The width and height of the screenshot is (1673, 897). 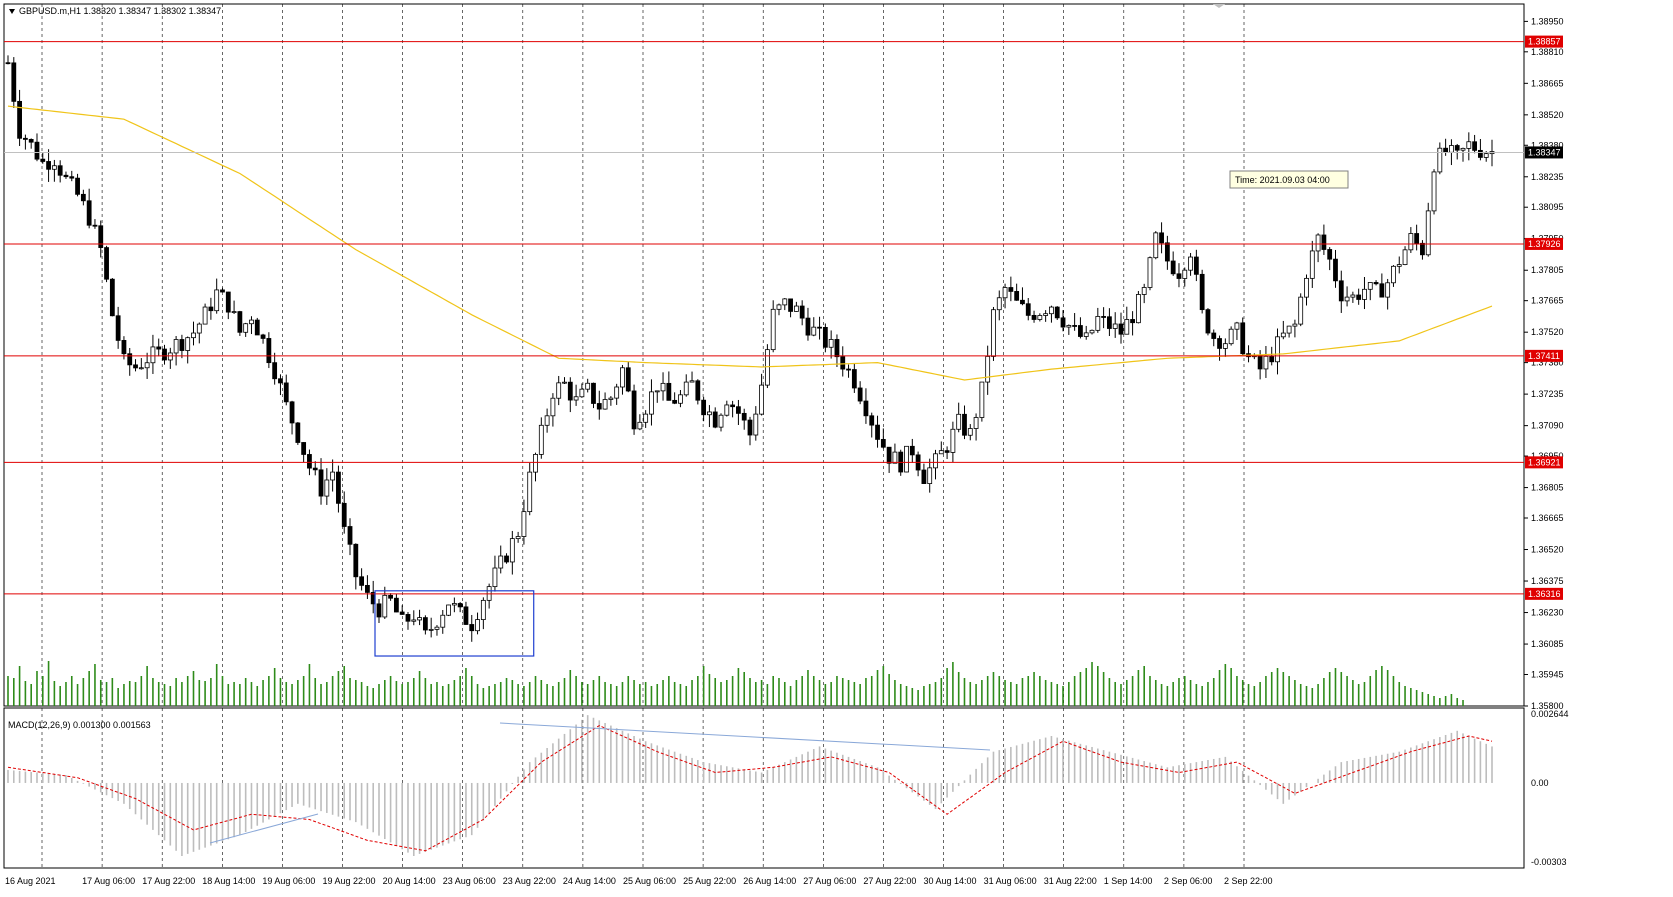 I want to click on y-tick-label: 1.35800, so click(x=1547, y=706).